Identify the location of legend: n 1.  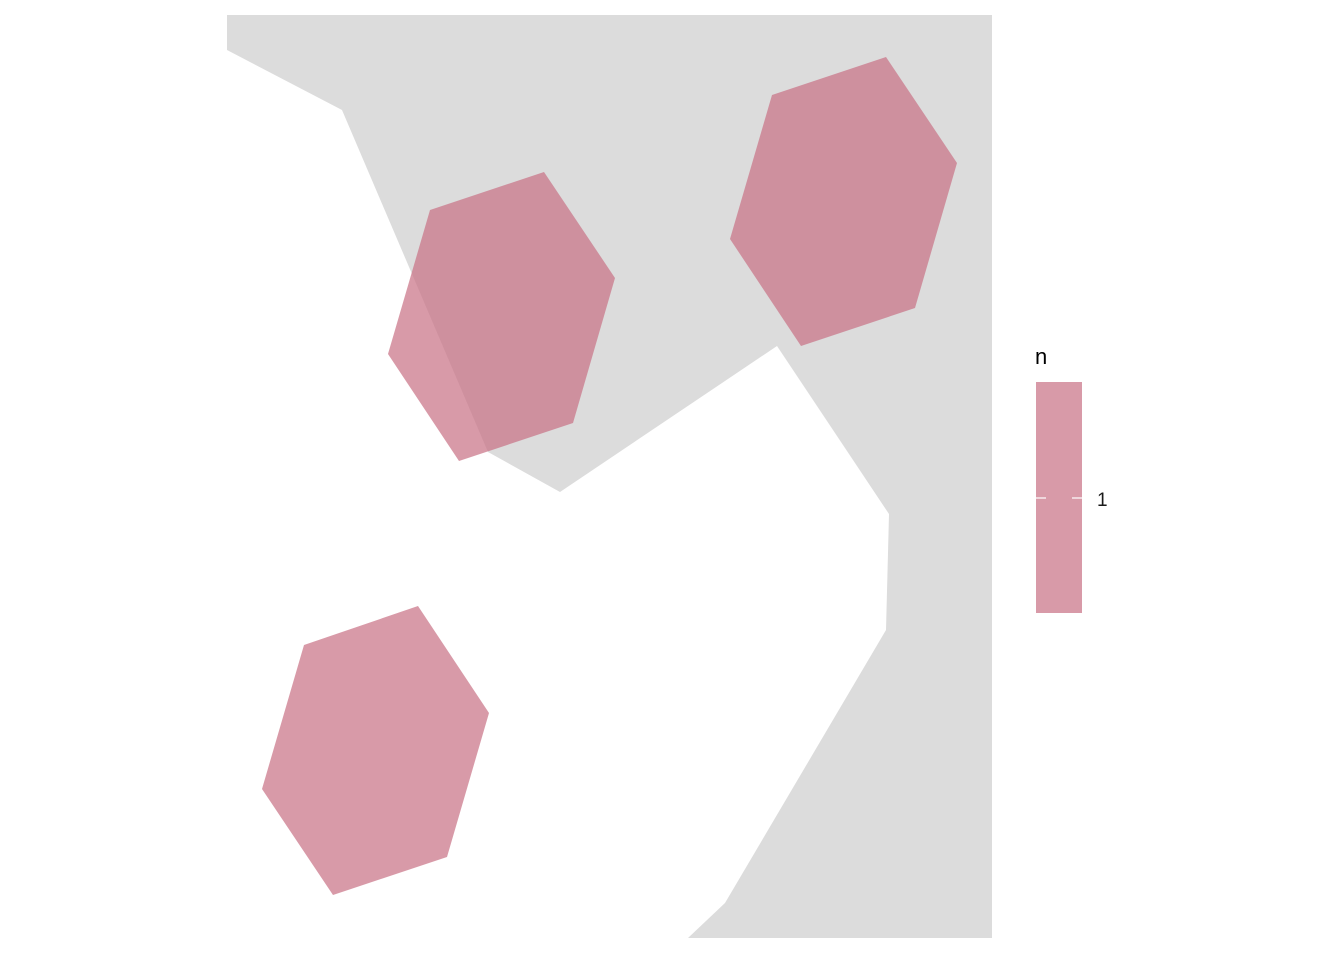
(1071, 478).